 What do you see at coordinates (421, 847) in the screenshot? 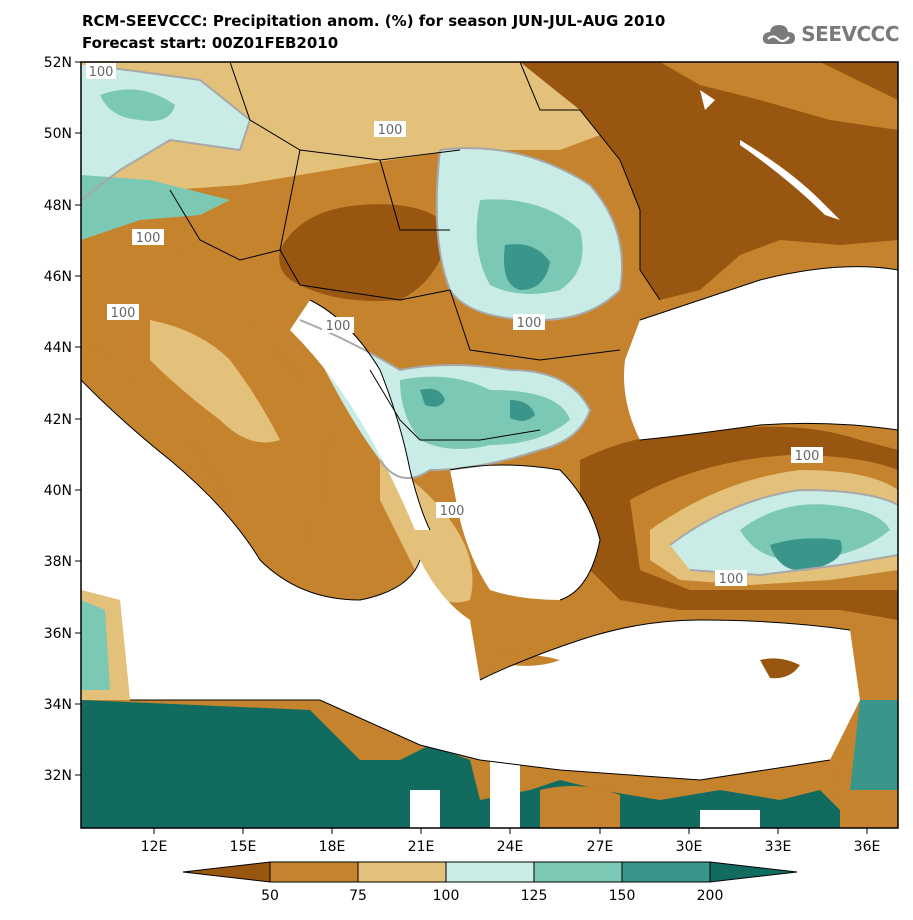
I see `lon-tick-label: 21E` at bounding box center [421, 847].